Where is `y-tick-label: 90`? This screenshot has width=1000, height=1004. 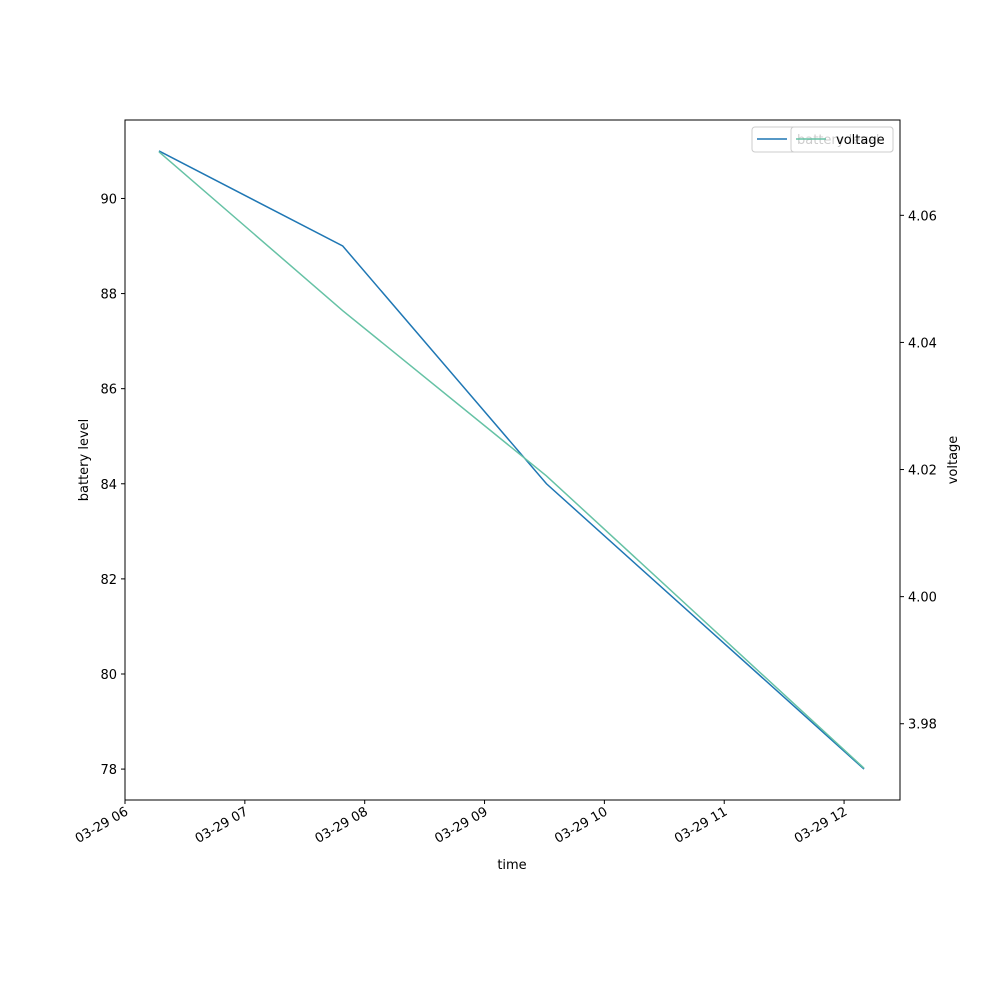
y-tick-label: 90 is located at coordinates (108, 199).